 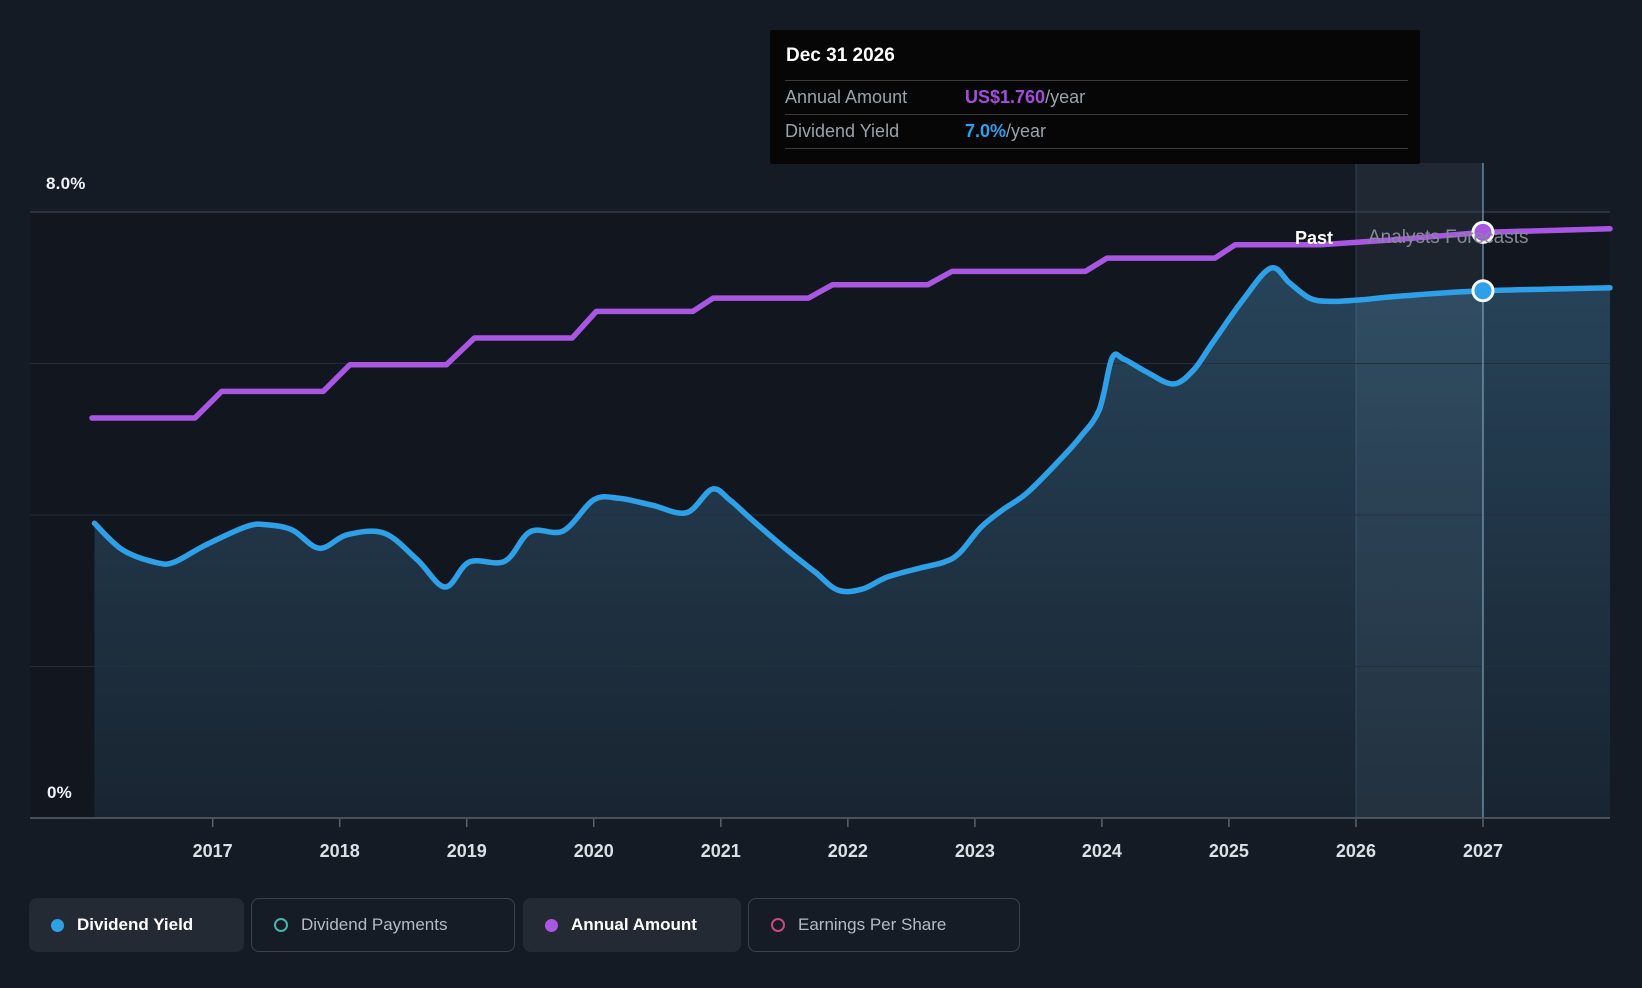 I want to click on analysts-forecasts-label: Analysts Forecasts, so click(x=1448, y=237).